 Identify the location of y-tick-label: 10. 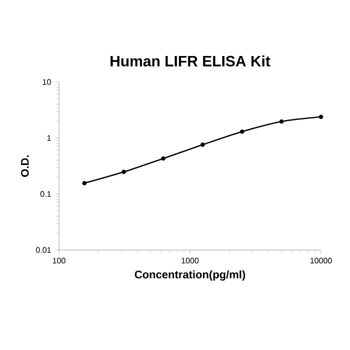
(46, 82).